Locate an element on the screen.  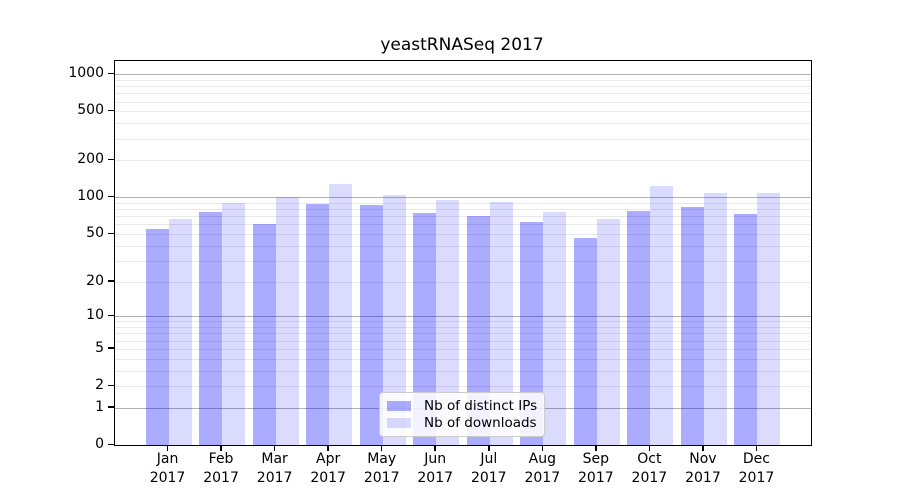
x-tick-month: May is located at coordinates (382, 459).